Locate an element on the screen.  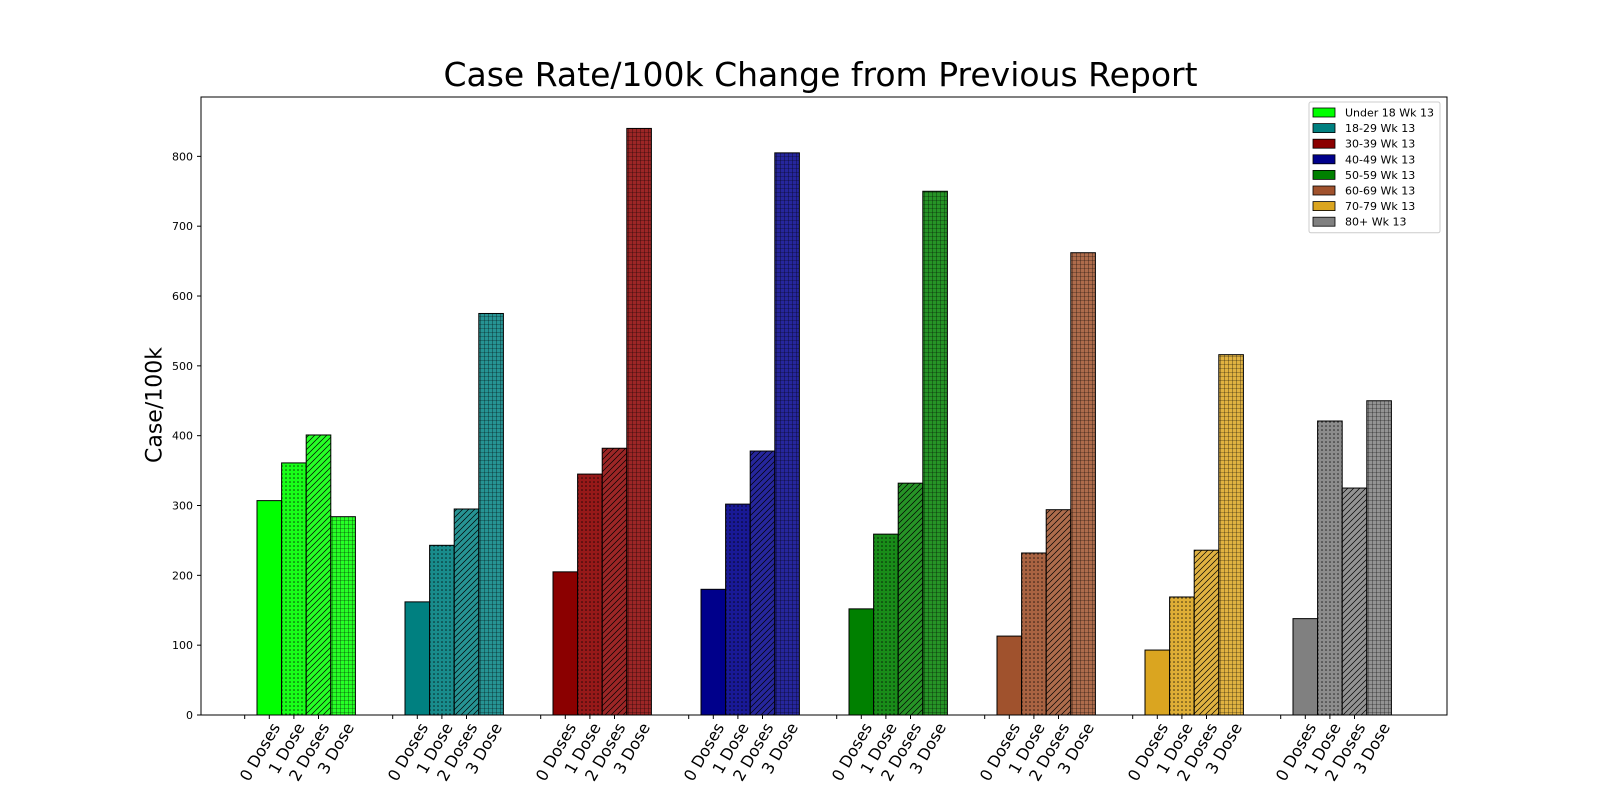
legend-label: 30-39 Wk 13 is located at coordinates (1380, 144).